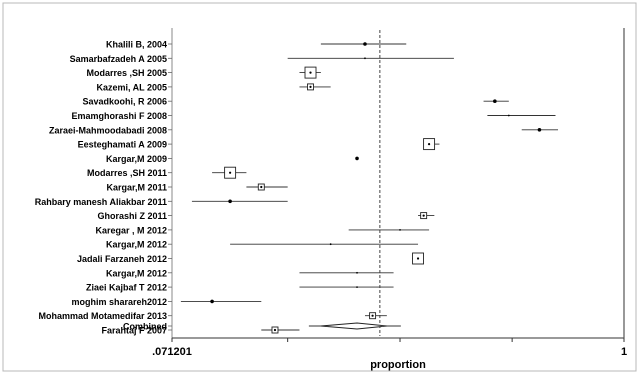 The image size is (639, 374). Describe the element at coordinates (262, 230) in the screenshot. I see `study-row: Karegar , M 2012` at that location.